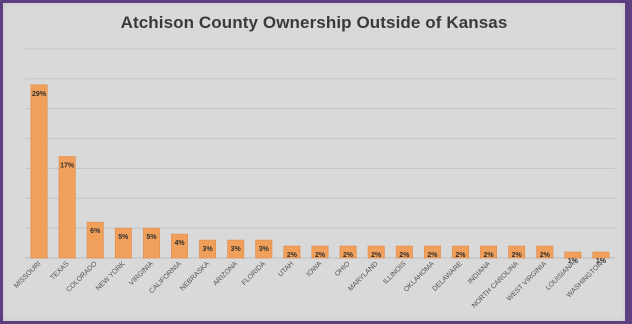 This screenshot has height=324, width=632. I want to click on bar-maryland, so click(376, 252).